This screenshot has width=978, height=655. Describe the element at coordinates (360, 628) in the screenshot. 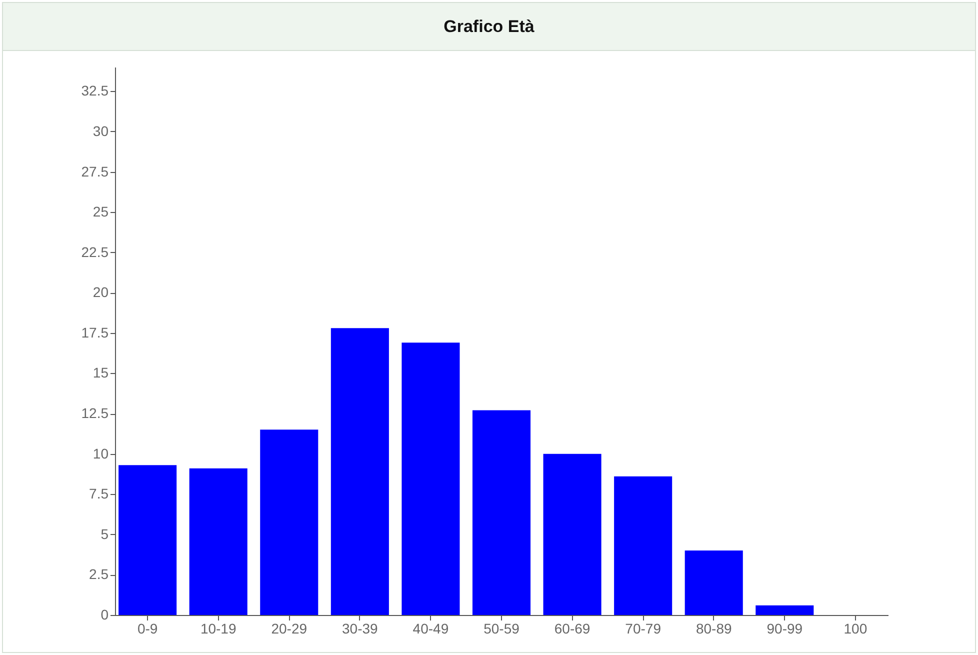

I see `x-tick-label: 30-39` at that location.